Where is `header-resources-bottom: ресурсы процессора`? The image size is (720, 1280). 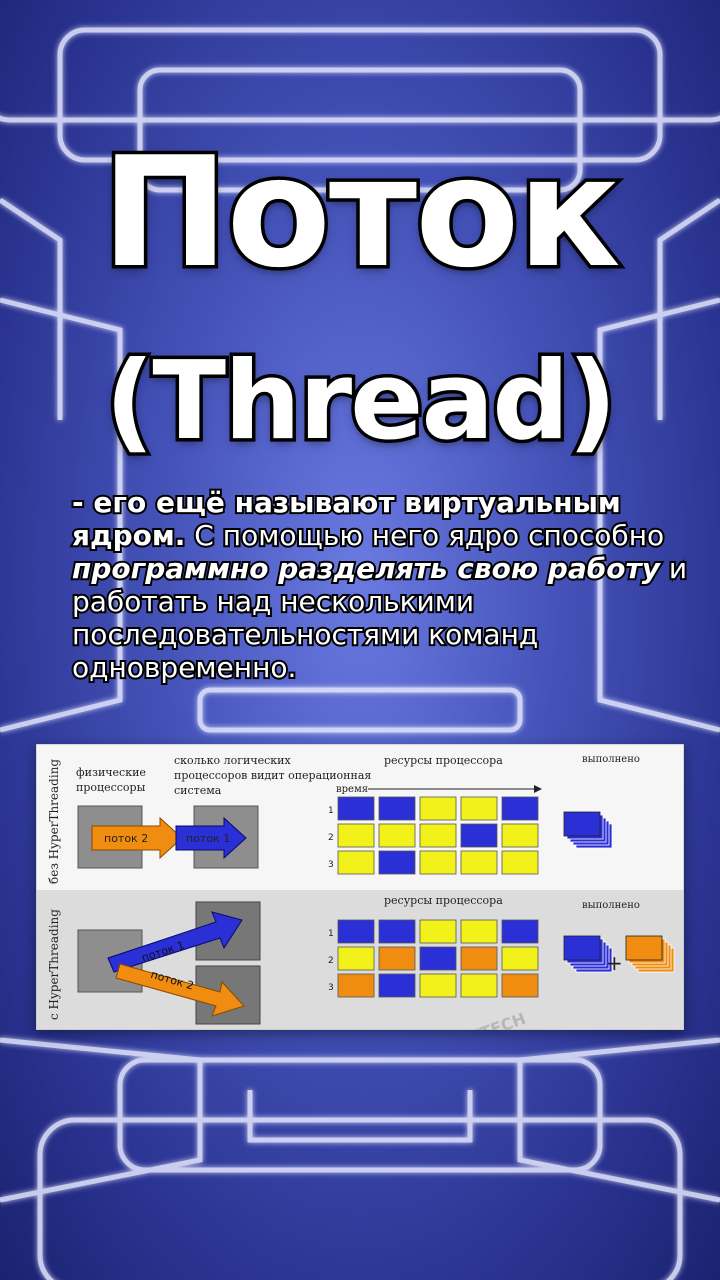
header-resources-bottom: ресурсы процессора is located at coordinates (443, 900).